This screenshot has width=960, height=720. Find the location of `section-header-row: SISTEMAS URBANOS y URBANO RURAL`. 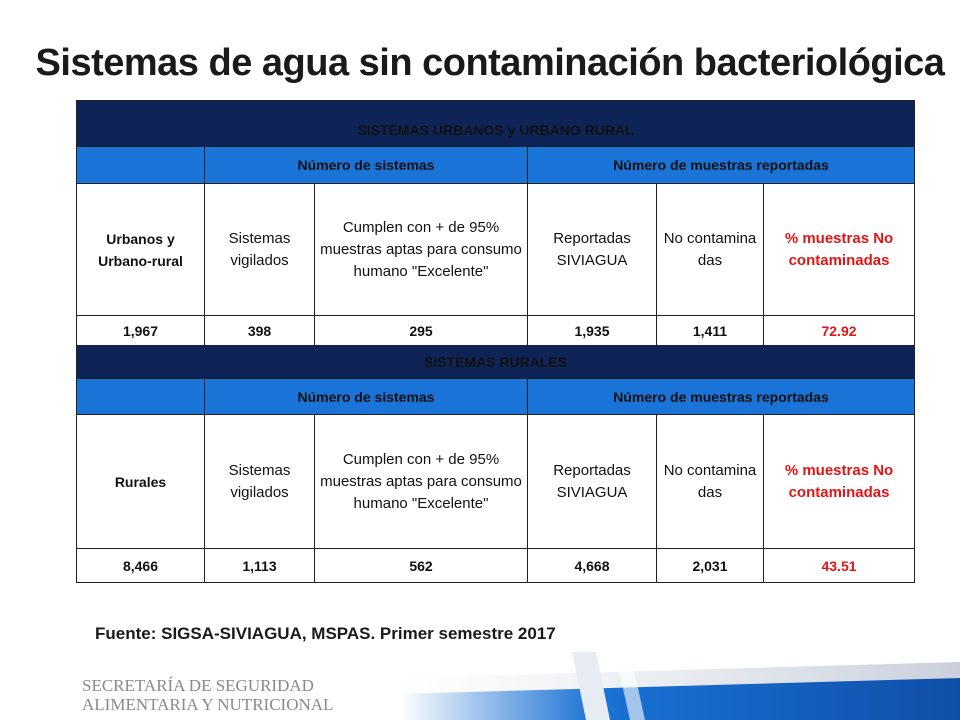

section-header-row: SISTEMAS URBANOS y URBANO RURAL is located at coordinates (495, 123).